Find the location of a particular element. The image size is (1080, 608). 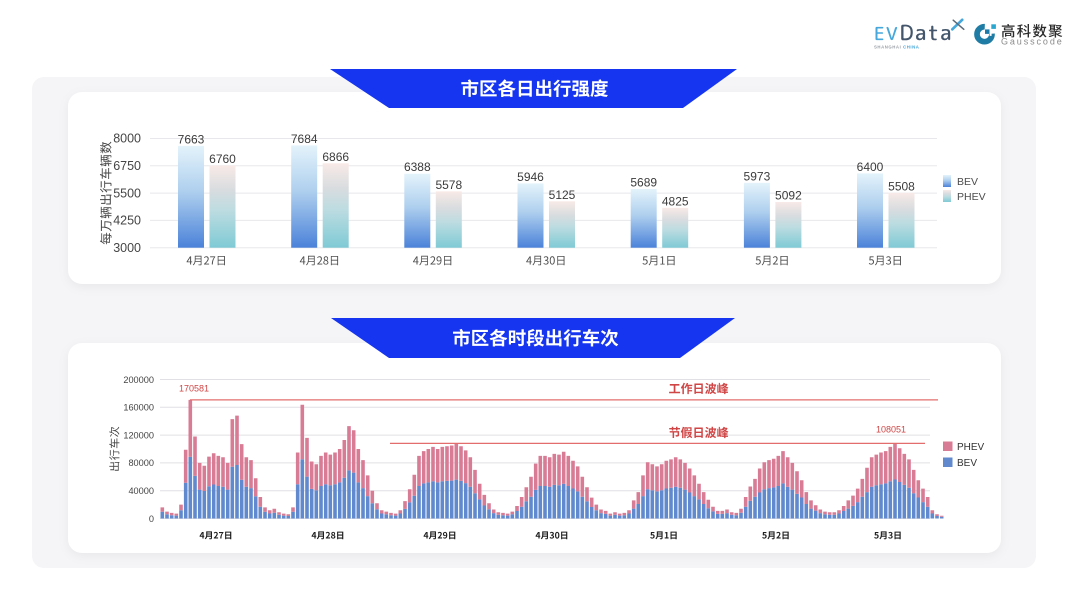

svg-text: 5946 is located at coordinates (530, 177).